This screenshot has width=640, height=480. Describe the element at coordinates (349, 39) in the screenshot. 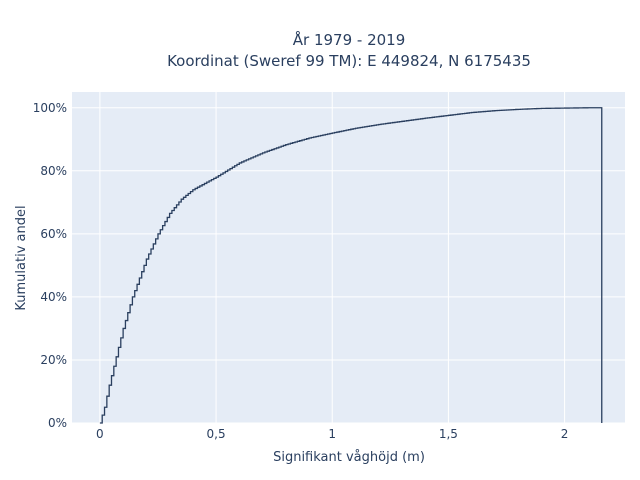

I see `chart-title-line-1: År 1979 - 2019` at that location.